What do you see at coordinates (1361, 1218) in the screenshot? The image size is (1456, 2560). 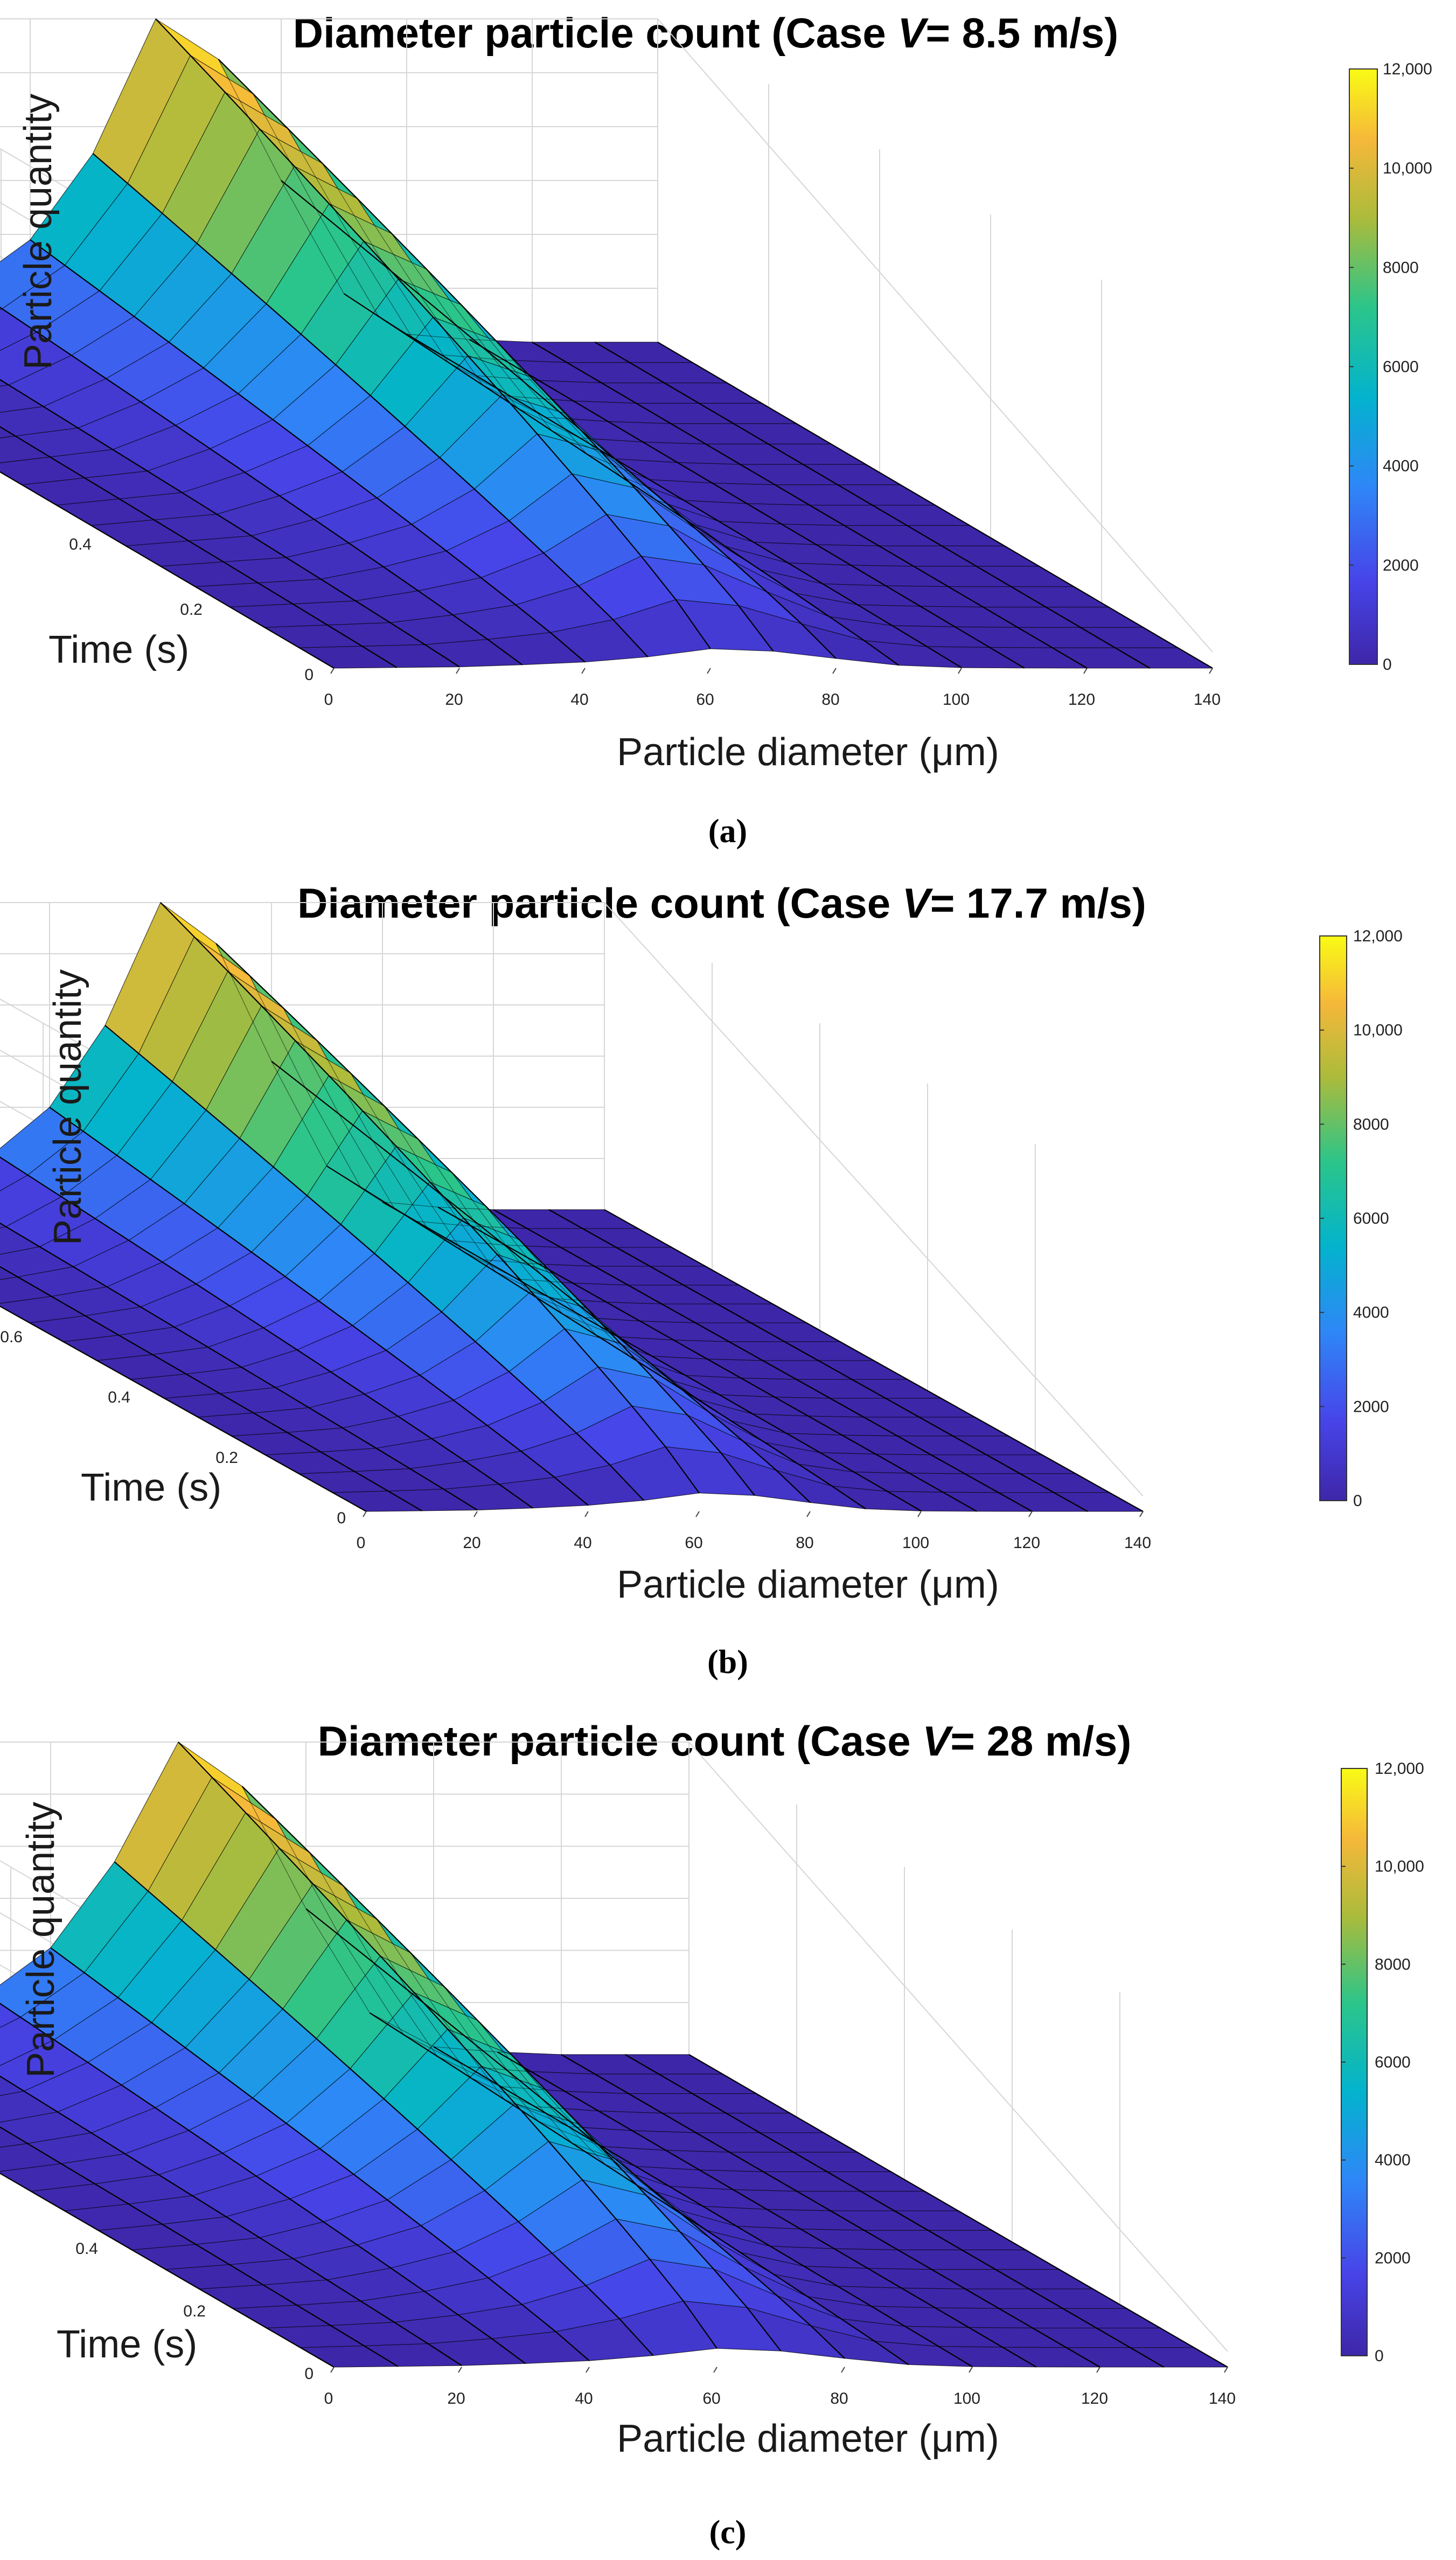 I see `colorbar-ticks: 0 2000 4000 6000 8000 10,000 12,000` at bounding box center [1361, 1218].